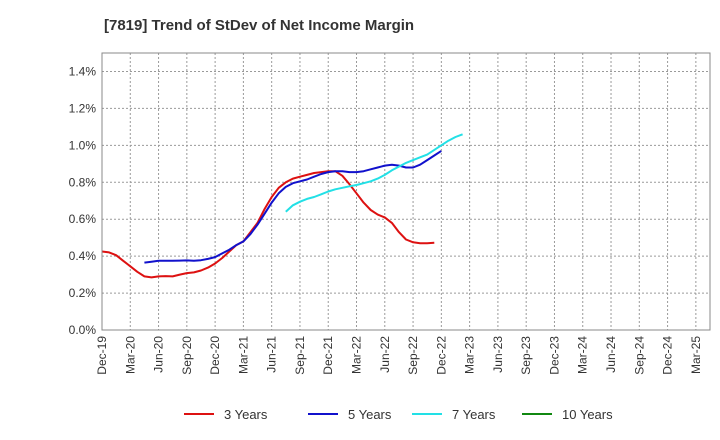  I want to click on x-tick-label: Mar-20, so click(130, 355).